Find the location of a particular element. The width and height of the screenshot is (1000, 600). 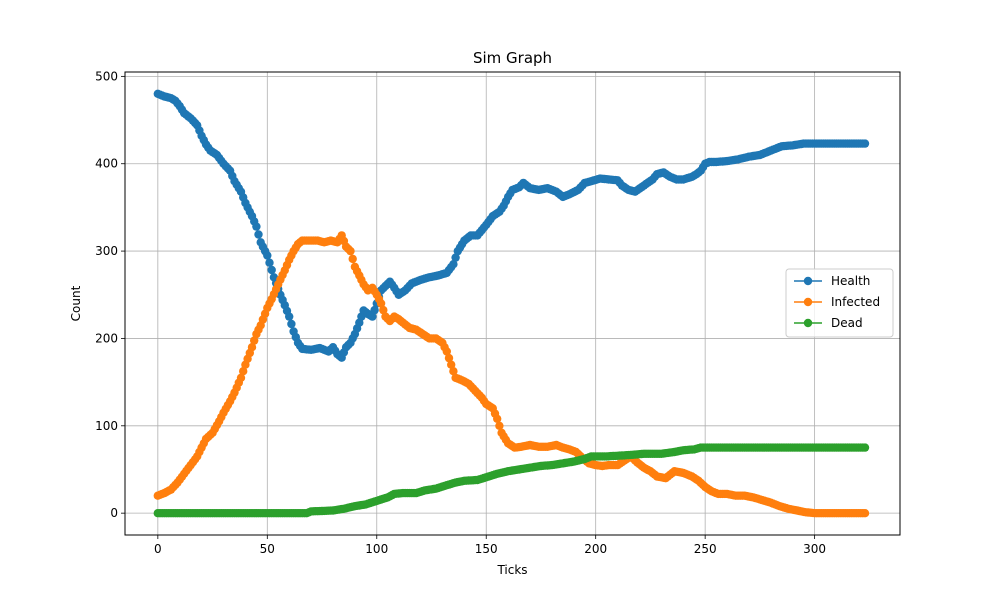

x-tick-label: 50 is located at coordinates (267, 549).